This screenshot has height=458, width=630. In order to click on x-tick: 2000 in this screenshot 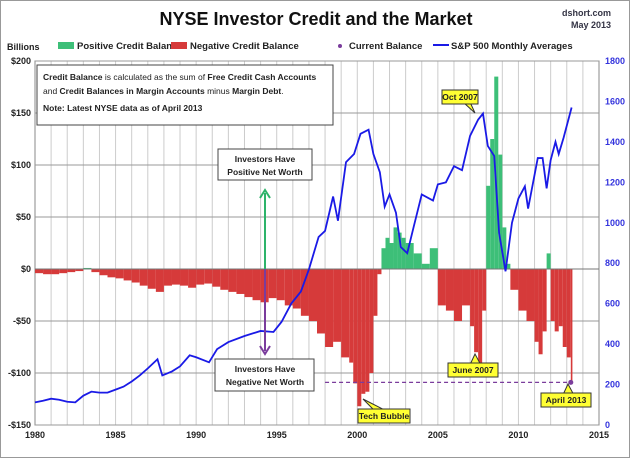, I will do `click(357, 435)`.